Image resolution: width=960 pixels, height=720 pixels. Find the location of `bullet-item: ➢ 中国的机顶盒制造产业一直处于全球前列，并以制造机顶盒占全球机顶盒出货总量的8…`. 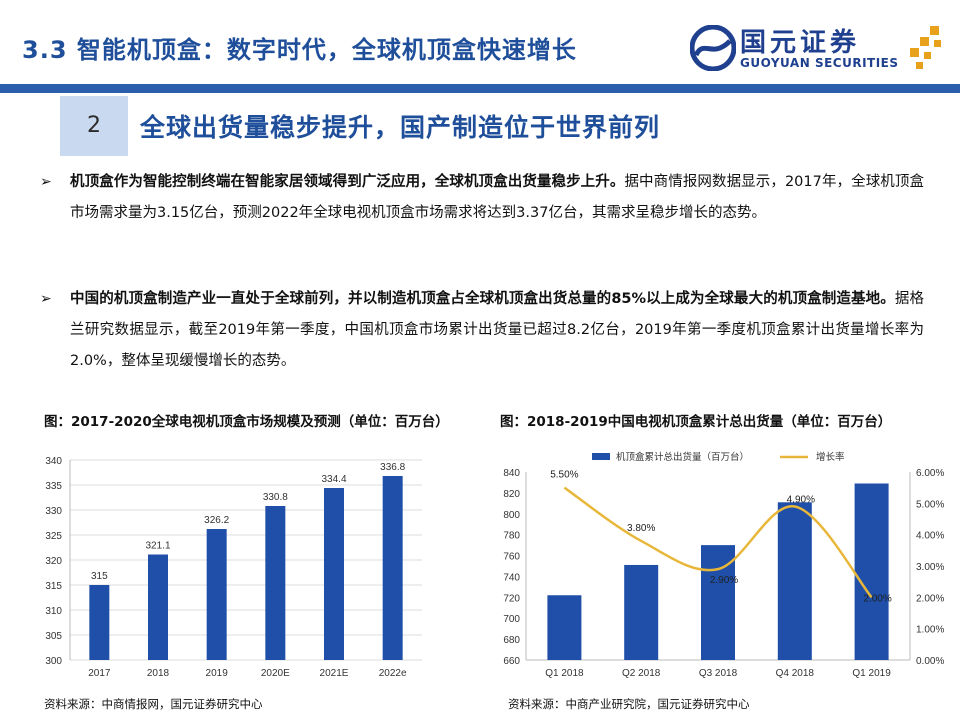

bullet-item: ➢ 中国的机顶盒制造产业一直处于全球前列，并以制造机顶盒占全球机顶盒出货总量的8… is located at coordinates (482, 332).